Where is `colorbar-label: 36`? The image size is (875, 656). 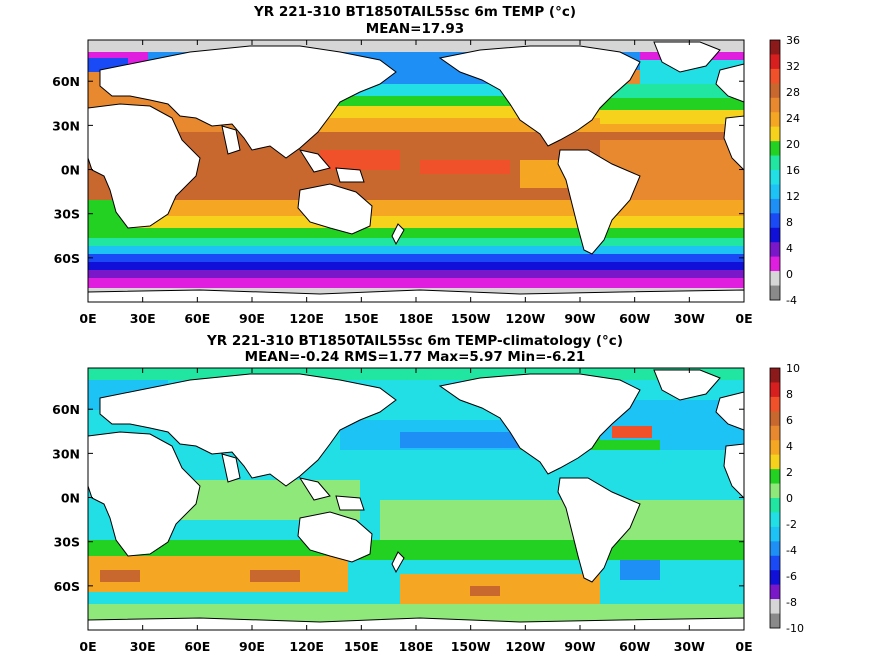
colorbar-label: 36 is located at coordinates (793, 40).